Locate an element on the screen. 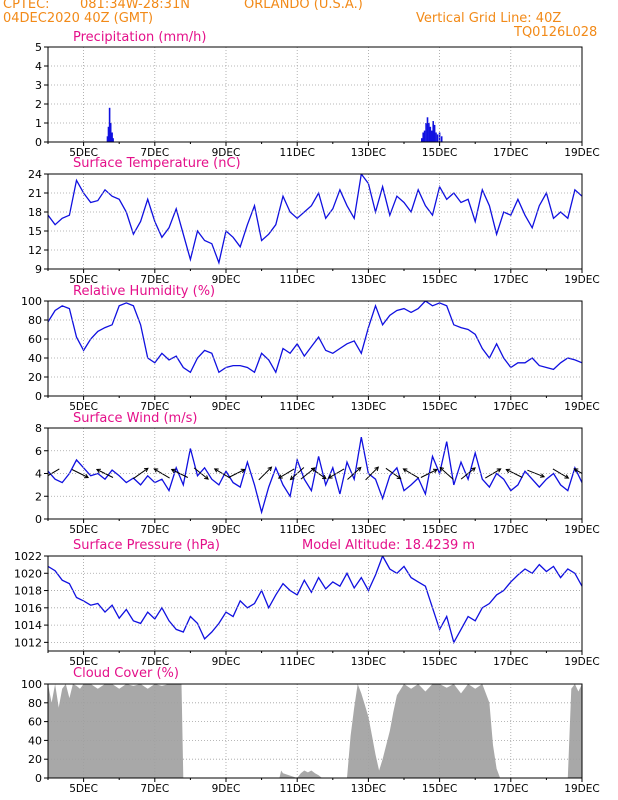 The image size is (618, 800). header-location: ORLANDO (U.S.A.) is located at coordinates (303, 6).